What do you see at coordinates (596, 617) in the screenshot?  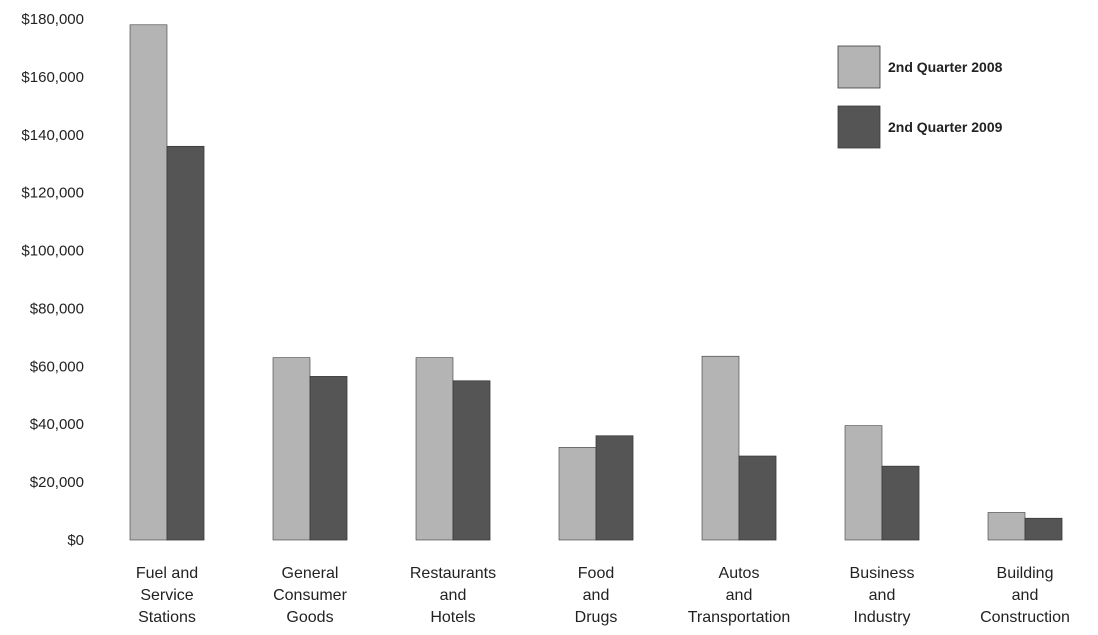 I see `x-category-label-line: Drugs` at bounding box center [596, 617].